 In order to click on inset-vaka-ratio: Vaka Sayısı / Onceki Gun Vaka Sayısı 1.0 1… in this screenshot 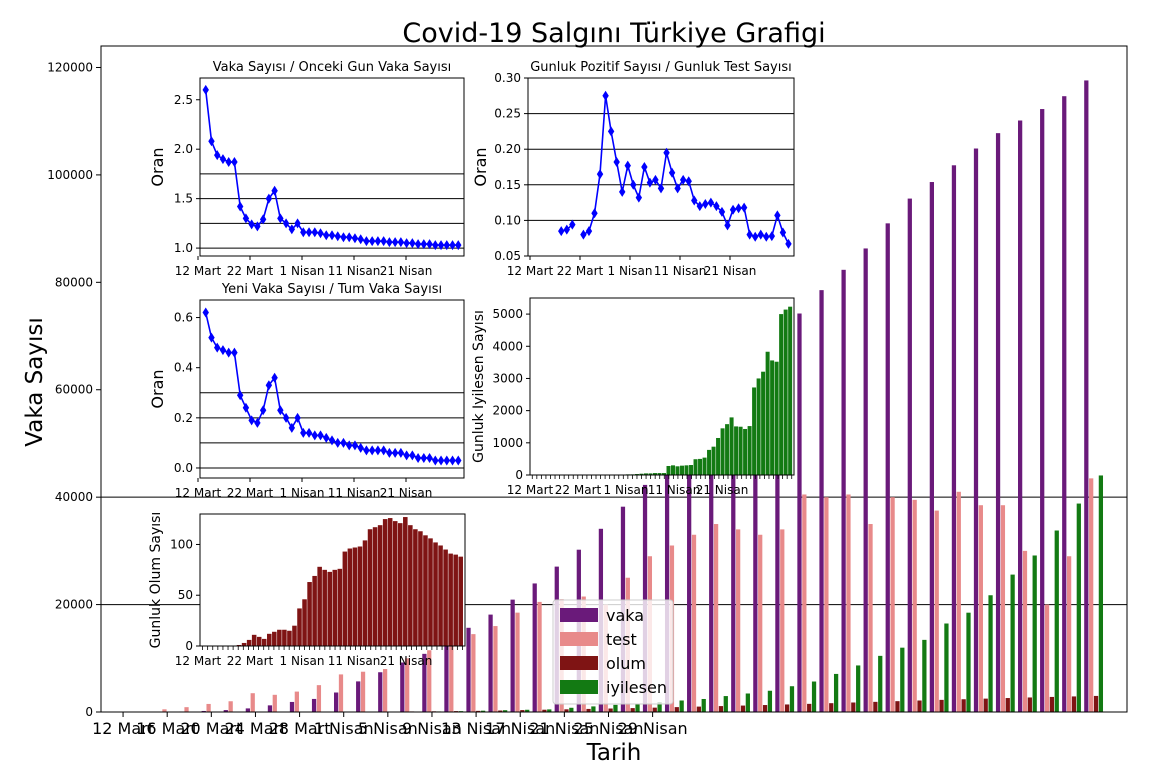, I will do `click(306, 169)`.